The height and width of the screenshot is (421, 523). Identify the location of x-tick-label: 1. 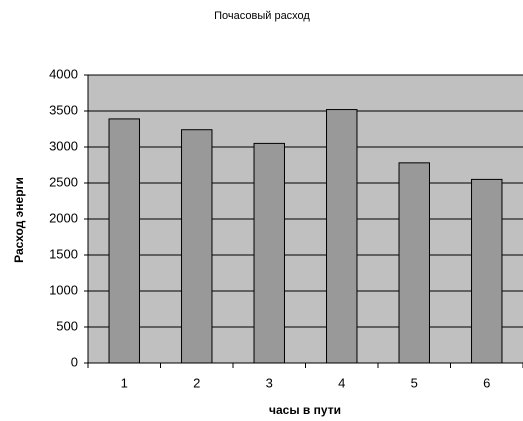
(124, 382).